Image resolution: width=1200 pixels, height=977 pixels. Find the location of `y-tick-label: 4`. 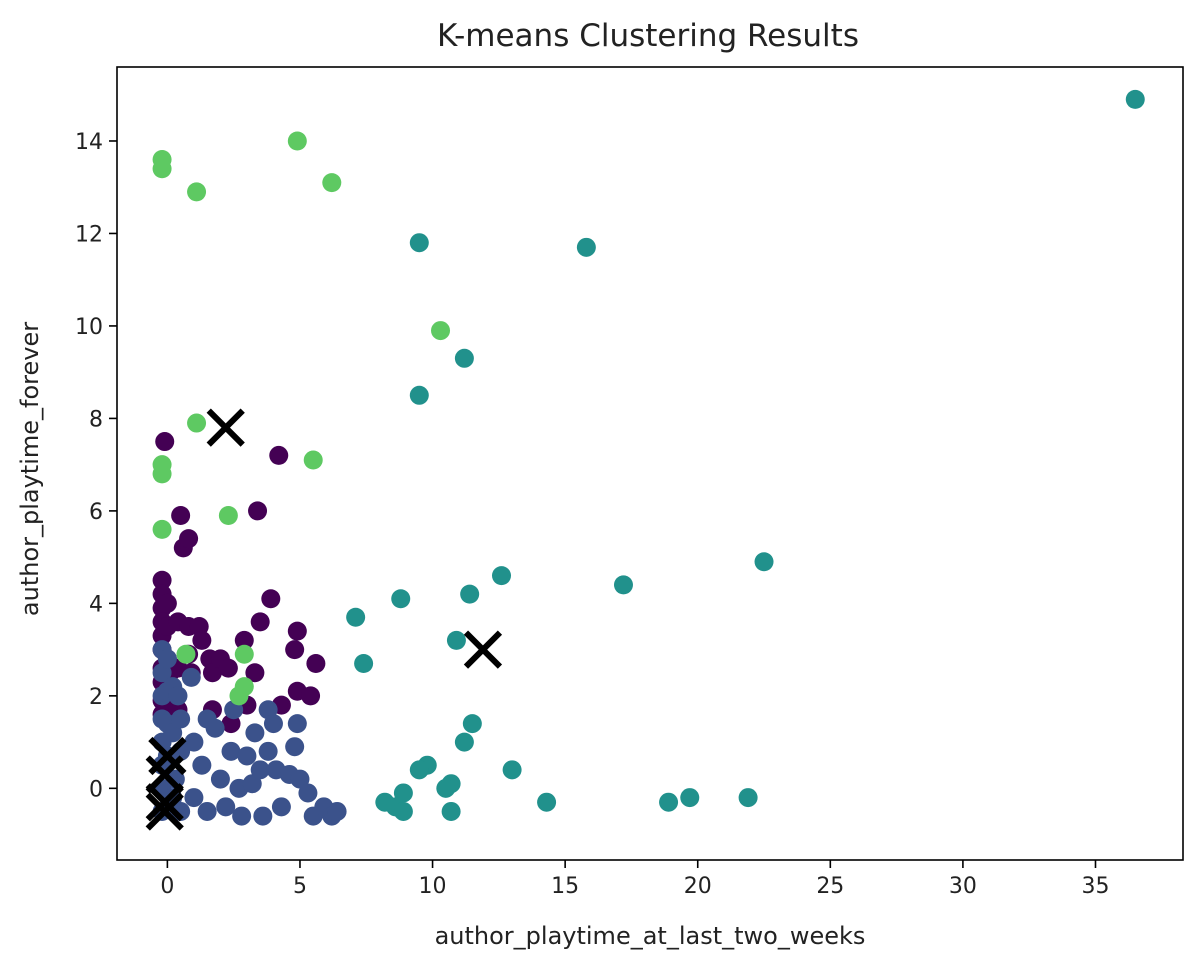

y-tick-label: 4 is located at coordinates (96, 604).